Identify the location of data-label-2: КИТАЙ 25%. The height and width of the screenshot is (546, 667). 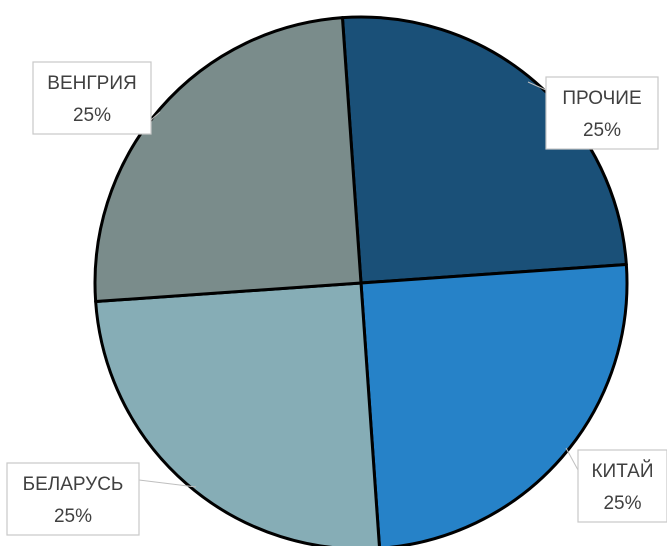
(622, 486).